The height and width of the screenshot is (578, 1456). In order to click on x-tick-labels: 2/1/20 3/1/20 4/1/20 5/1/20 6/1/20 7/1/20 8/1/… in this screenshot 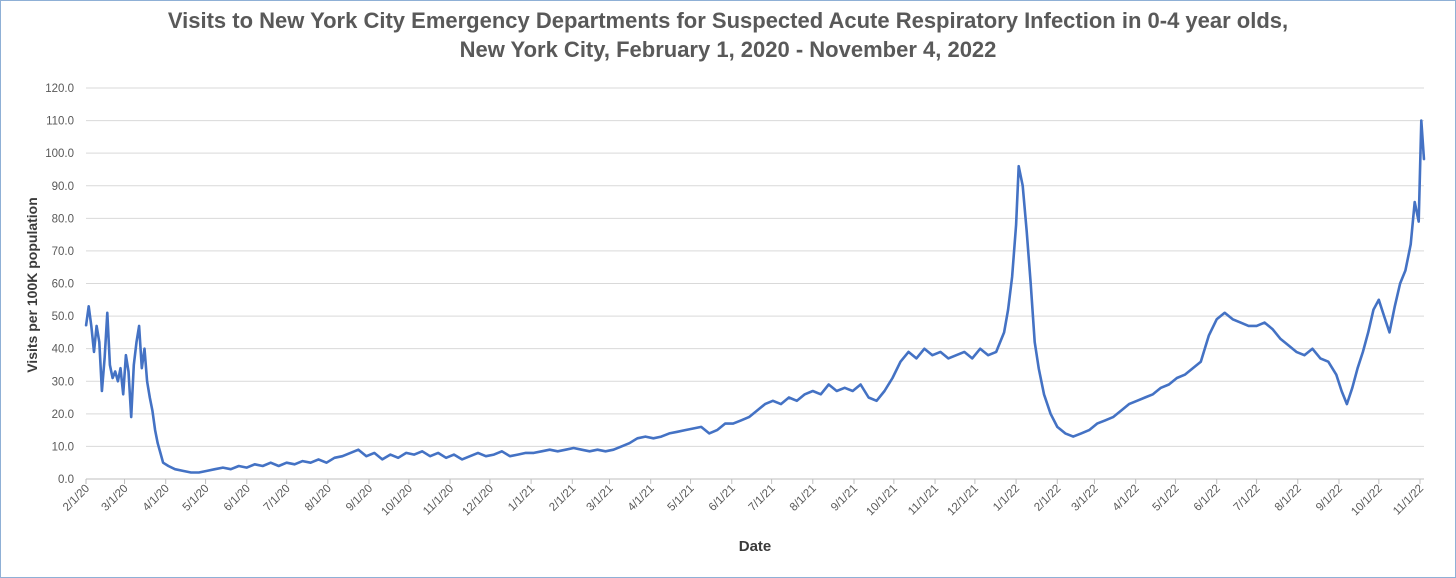, I will do `click(743, 498)`.